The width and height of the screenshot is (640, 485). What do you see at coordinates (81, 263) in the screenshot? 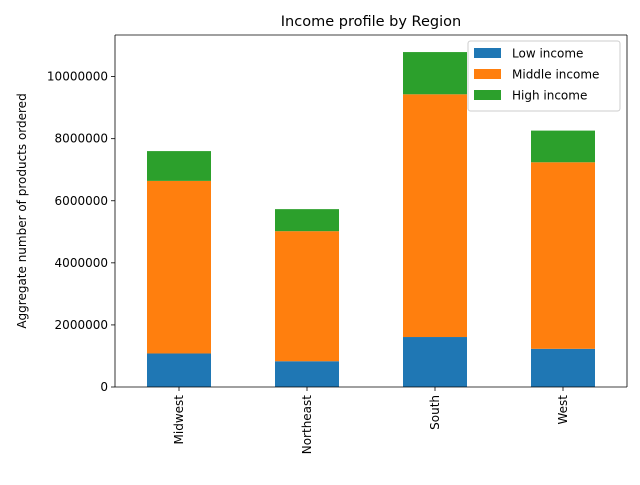
I see `y-tick-label: 4000000` at bounding box center [81, 263].